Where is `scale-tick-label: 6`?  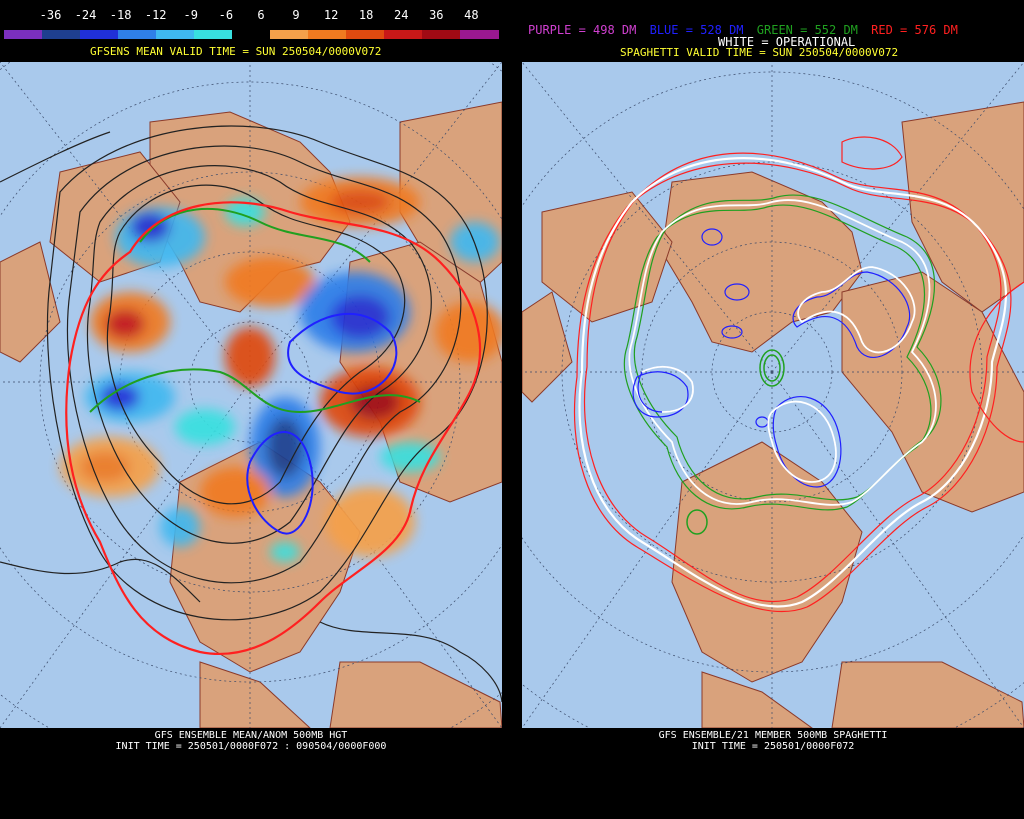 scale-tick-label: 6 is located at coordinates (261, 15).